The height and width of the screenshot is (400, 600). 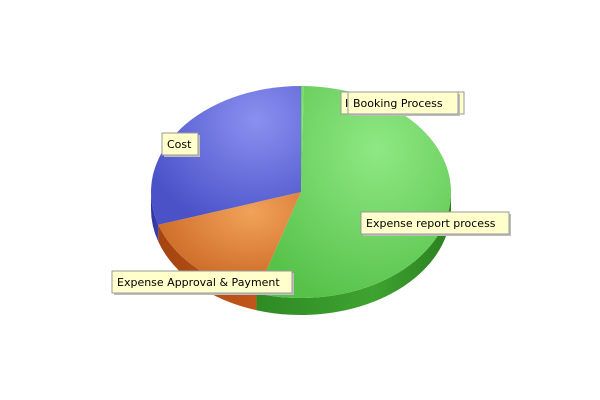 What do you see at coordinates (431, 223) in the screenshot?
I see `label-expense-report-process-text: Expense report process` at bounding box center [431, 223].